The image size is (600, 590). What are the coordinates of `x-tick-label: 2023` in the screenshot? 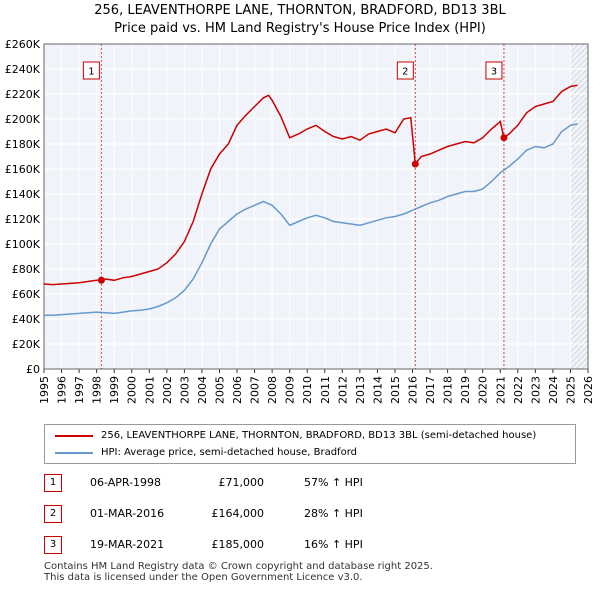 It's located at (535, 390).